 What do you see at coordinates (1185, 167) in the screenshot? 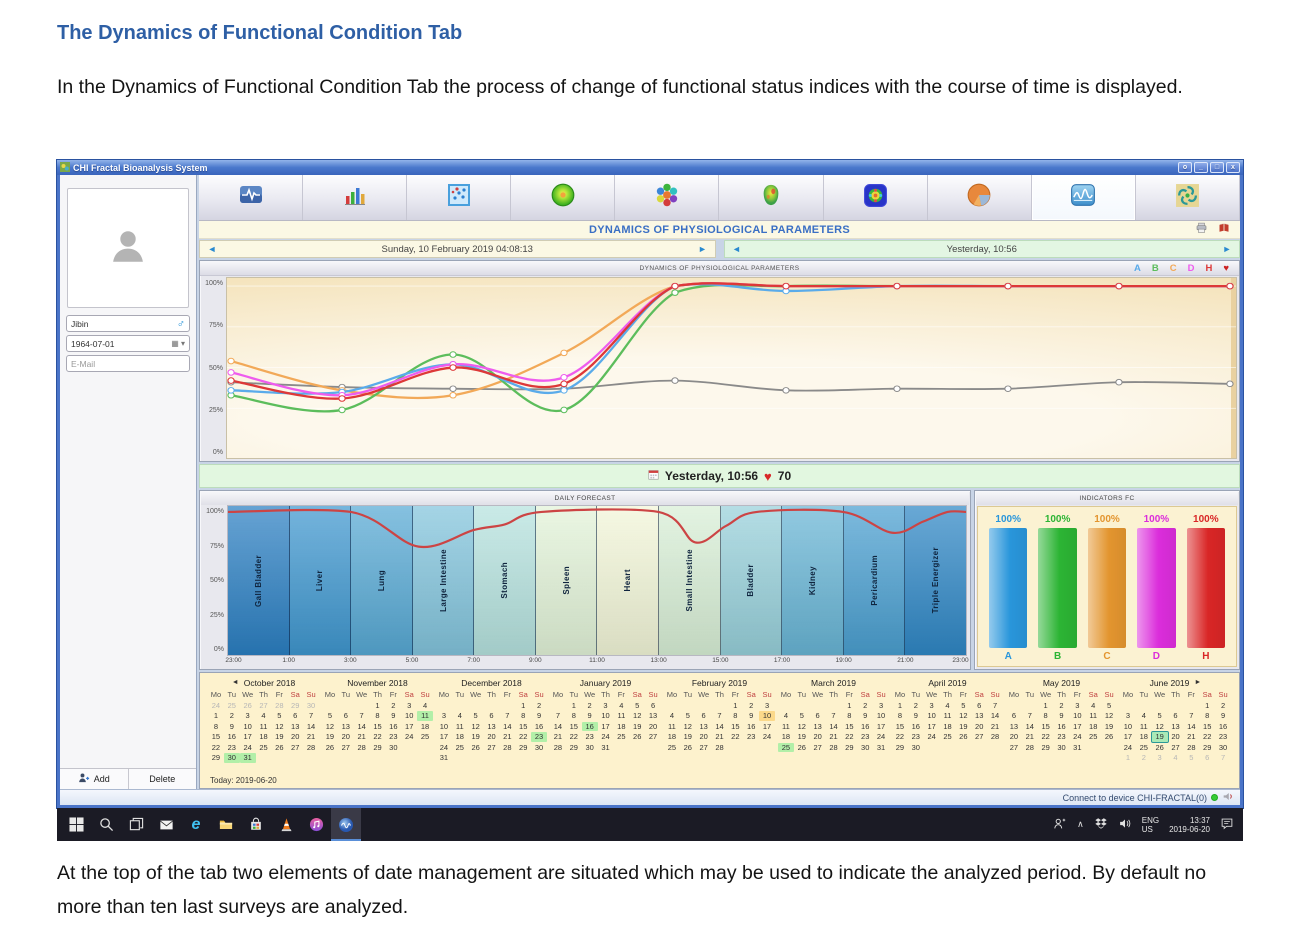
I see `tray-button: o` at bounding box center [1185, 167].